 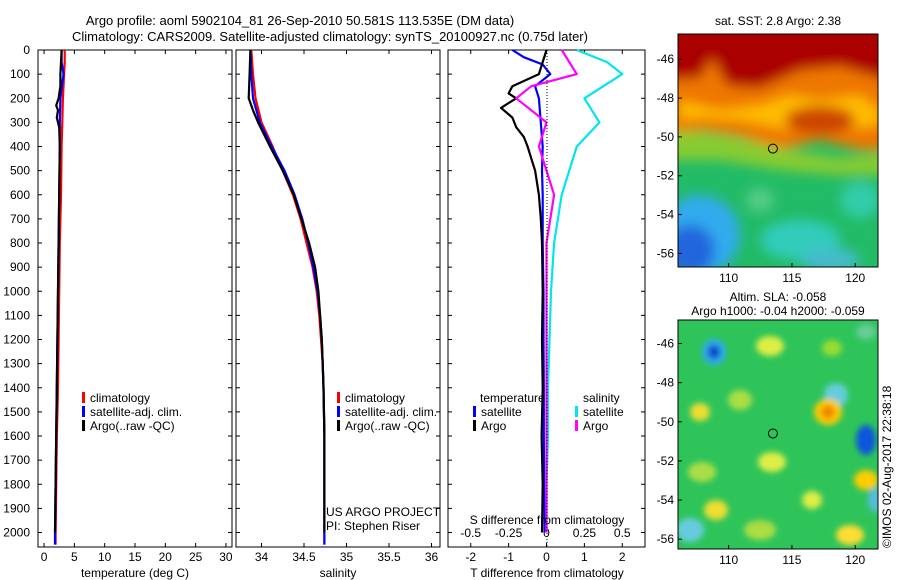 I want to click on sst-map-axes: 110 115 120 -46 -48 -50 -52 -54 -56, so click(x=761, y=168).